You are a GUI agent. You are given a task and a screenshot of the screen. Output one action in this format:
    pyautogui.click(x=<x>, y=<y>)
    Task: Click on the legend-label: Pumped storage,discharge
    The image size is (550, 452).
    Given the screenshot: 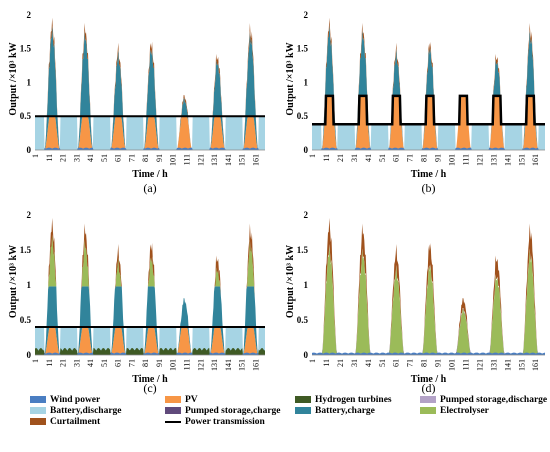 What is the action you would take?
    pyautogui.click(x=494, y=399)
    